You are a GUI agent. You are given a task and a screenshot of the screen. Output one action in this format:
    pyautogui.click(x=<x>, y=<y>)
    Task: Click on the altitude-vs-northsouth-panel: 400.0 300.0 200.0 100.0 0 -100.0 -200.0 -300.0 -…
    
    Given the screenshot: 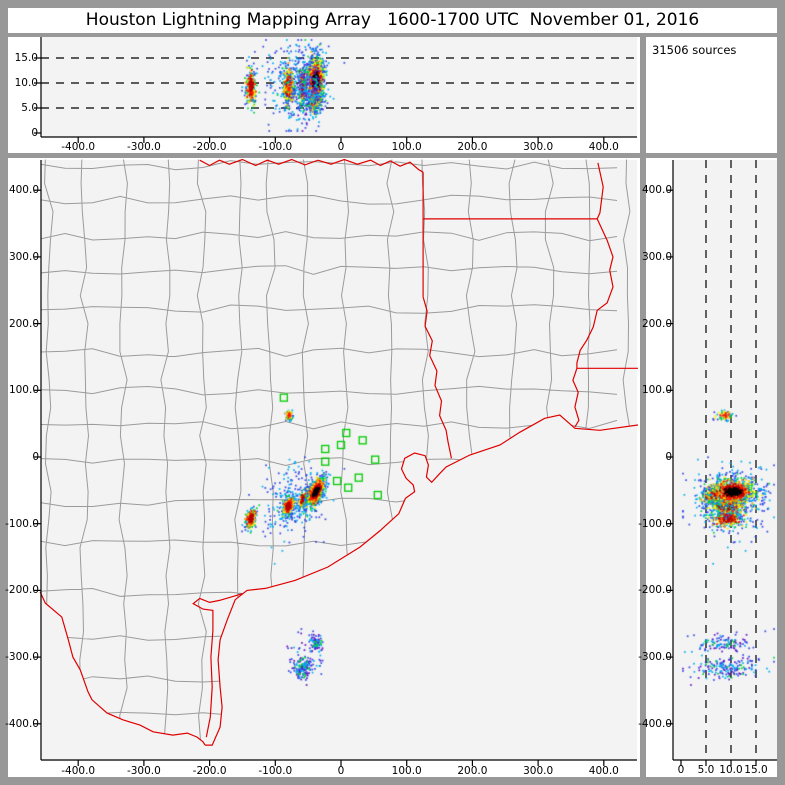 What is the action you would take?
    pyautogui.click(x=707, y=467)
    